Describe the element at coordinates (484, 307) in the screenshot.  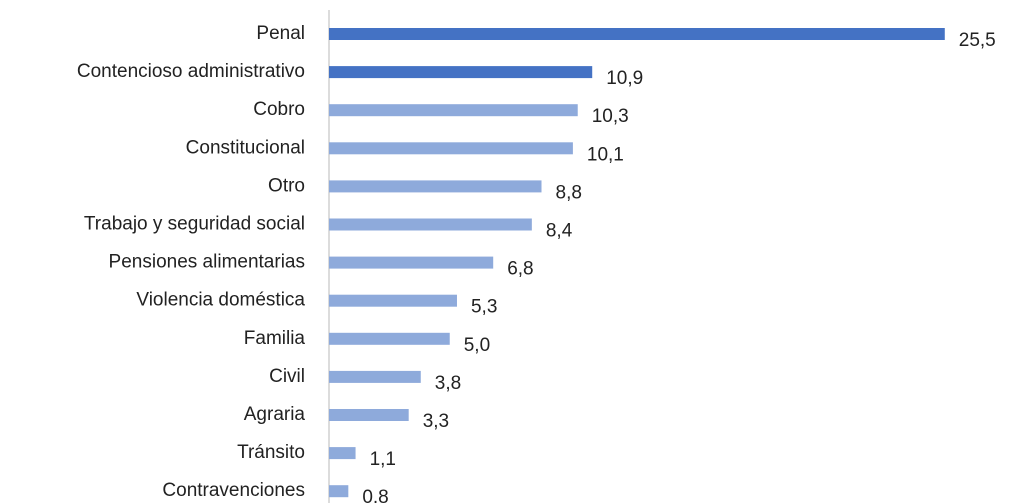
I see `value-label: 5,3` at that location.